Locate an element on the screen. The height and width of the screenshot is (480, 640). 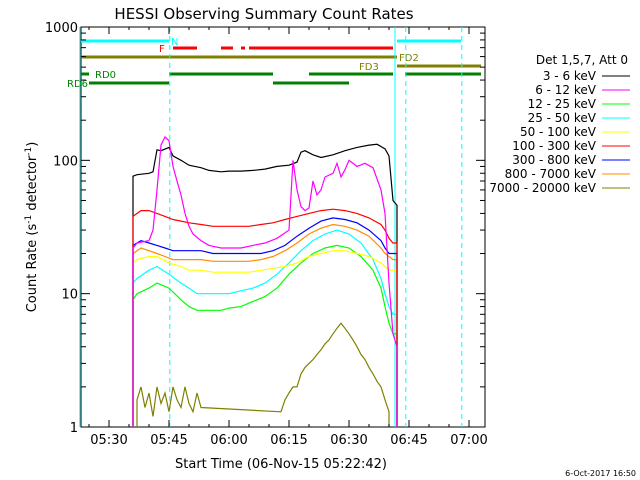
x-tick-label-3: 06:15 is located at coordinates (288, 440).